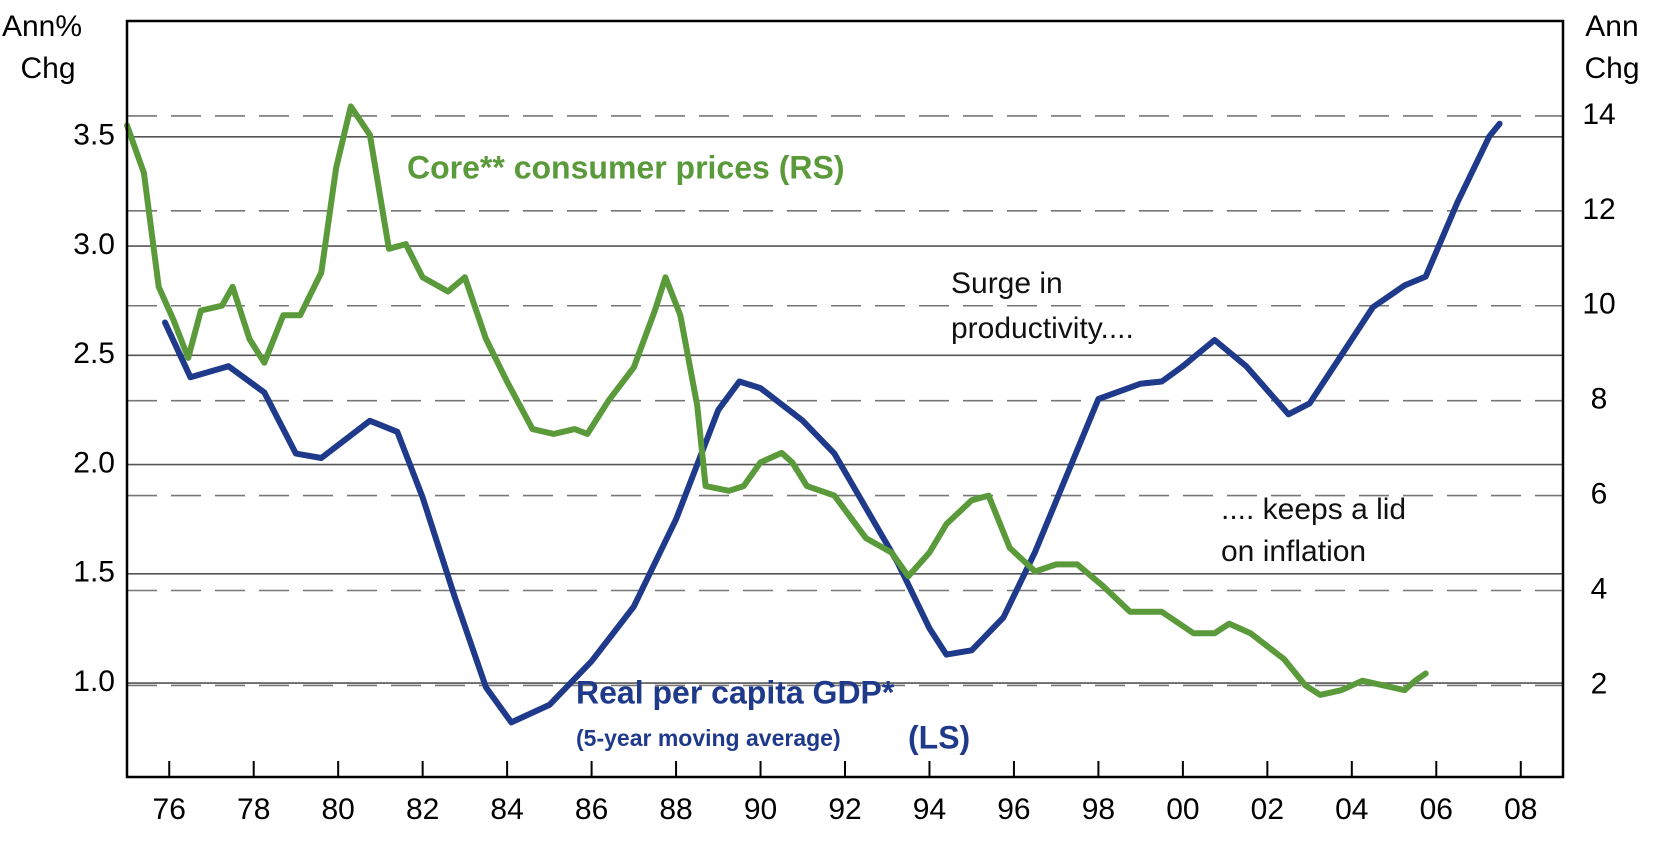  What do you see at coordinates (1436, 809) in the screenshot?
I see `x-tick-label: 06` at bounding box center [1436, 809].